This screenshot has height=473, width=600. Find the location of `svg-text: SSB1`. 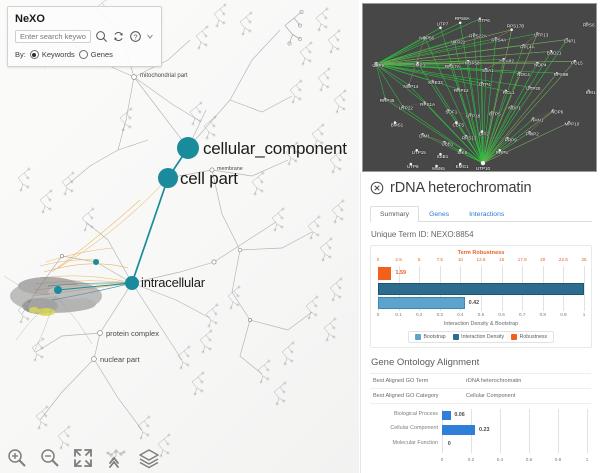

svg-text: SSB1 is located at coordinates (443, 156).